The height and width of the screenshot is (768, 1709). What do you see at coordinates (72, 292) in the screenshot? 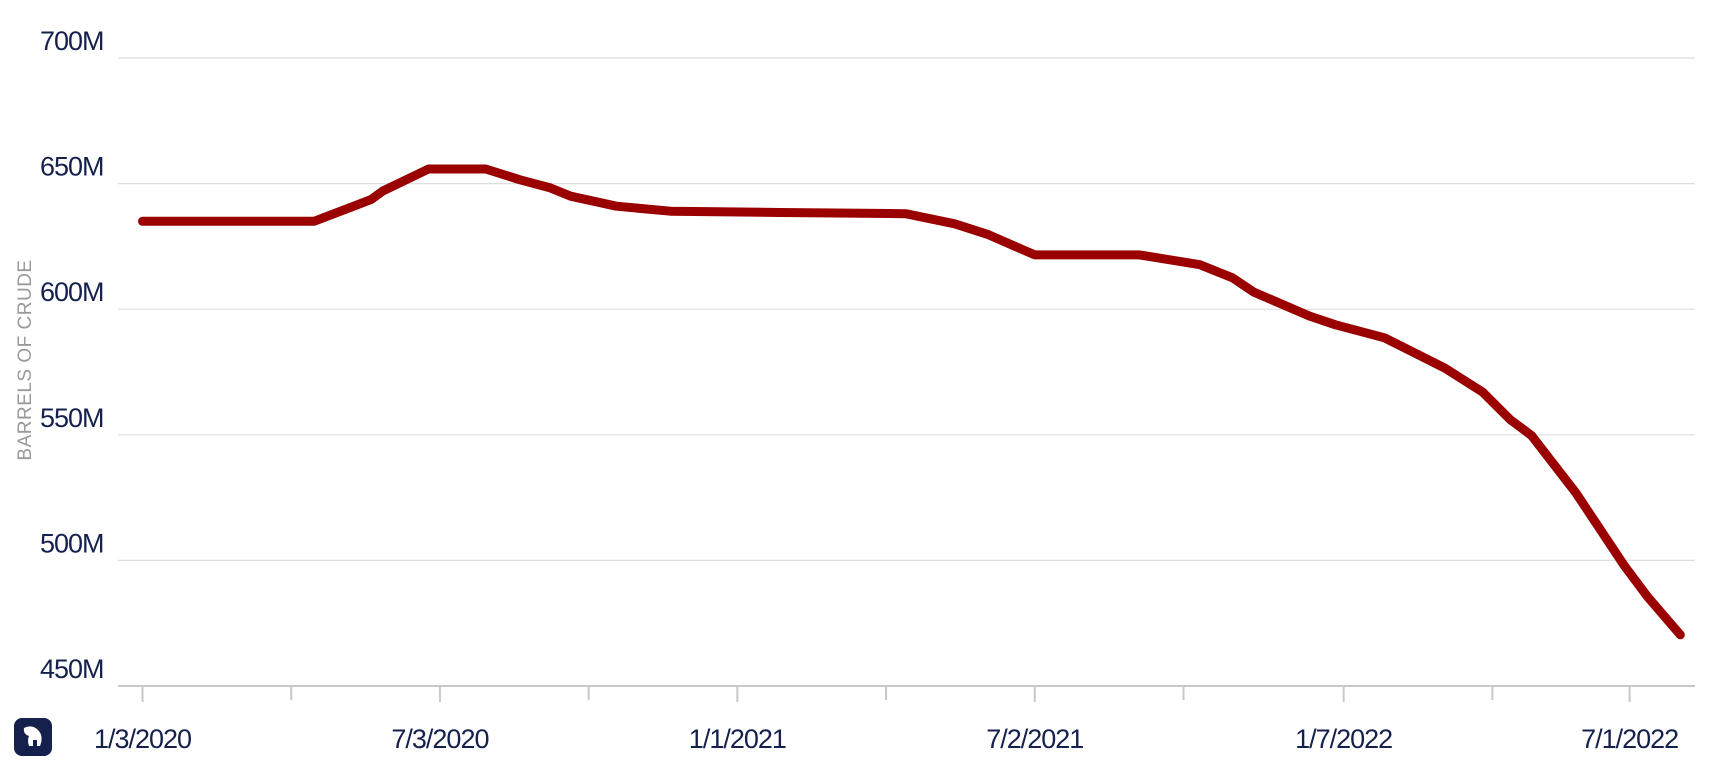
I see `y-tick-label: 600M` at bounding box center [72, 292].